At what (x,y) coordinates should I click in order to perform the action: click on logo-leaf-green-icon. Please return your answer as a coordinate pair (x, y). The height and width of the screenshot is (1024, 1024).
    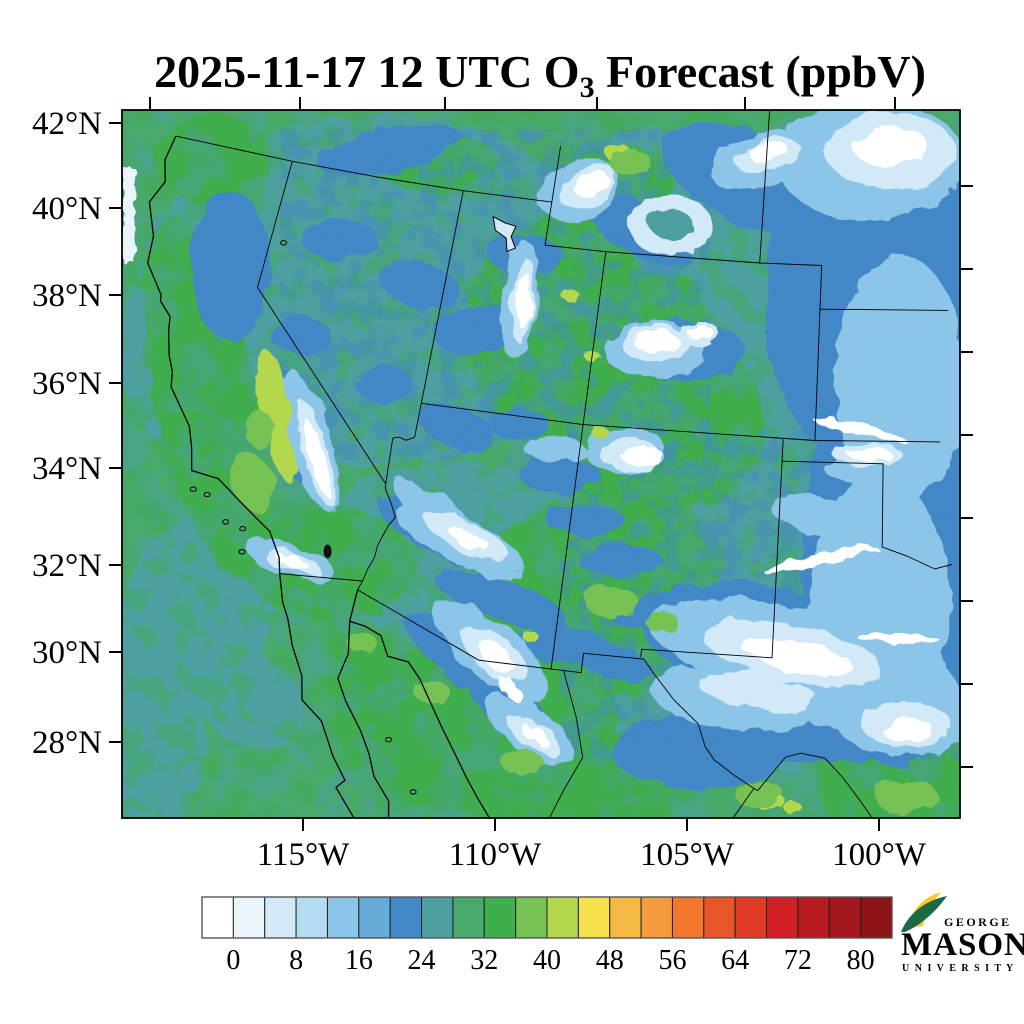
    Looking at the image, I should click on (924, 914).